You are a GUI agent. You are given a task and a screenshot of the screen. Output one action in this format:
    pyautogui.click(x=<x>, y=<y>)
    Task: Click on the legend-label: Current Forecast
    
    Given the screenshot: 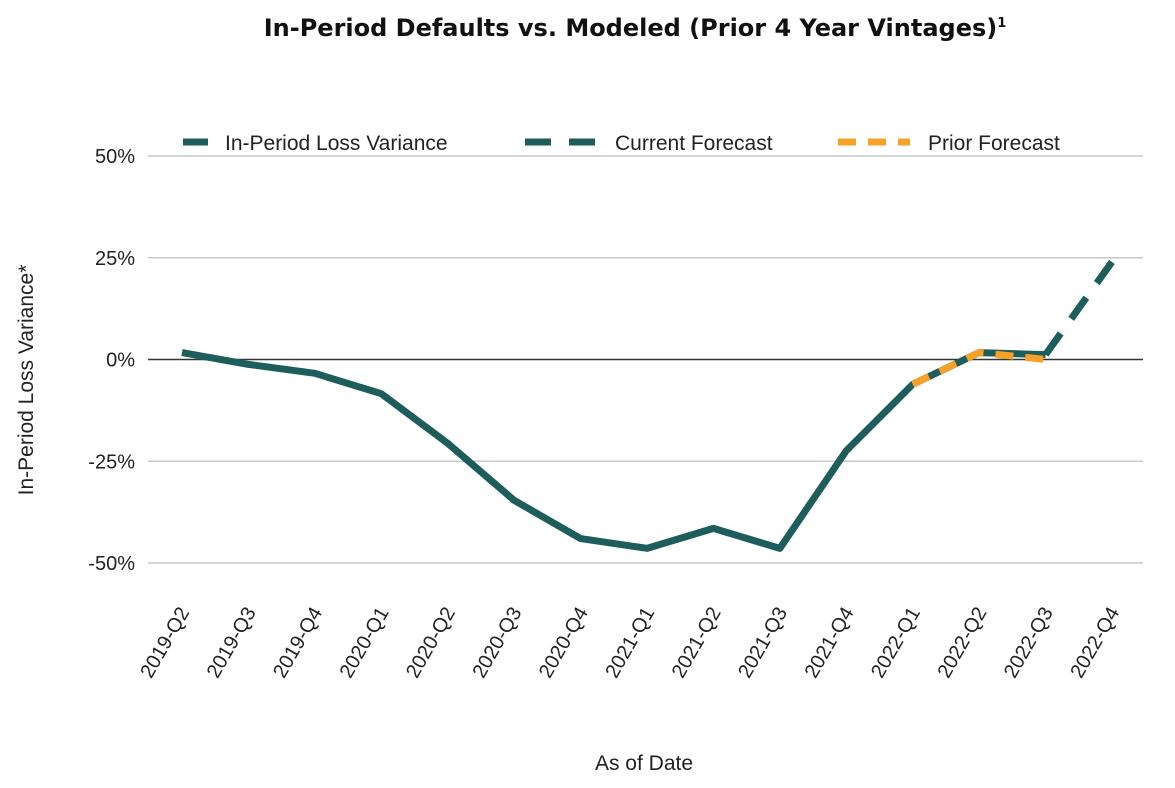 What is the action you would take?
    pyautogui.click(x=694, y=143)
    